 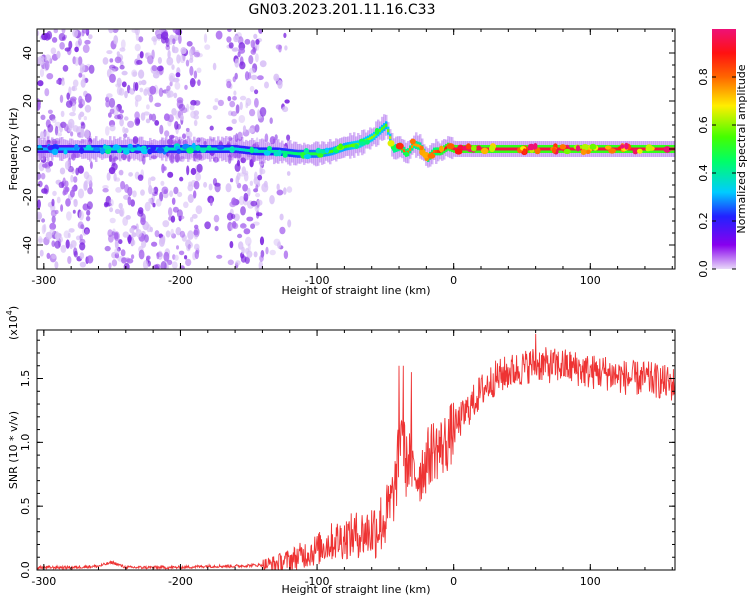 I want to click on x-tick-label: -200, so click(x=180, y=280).